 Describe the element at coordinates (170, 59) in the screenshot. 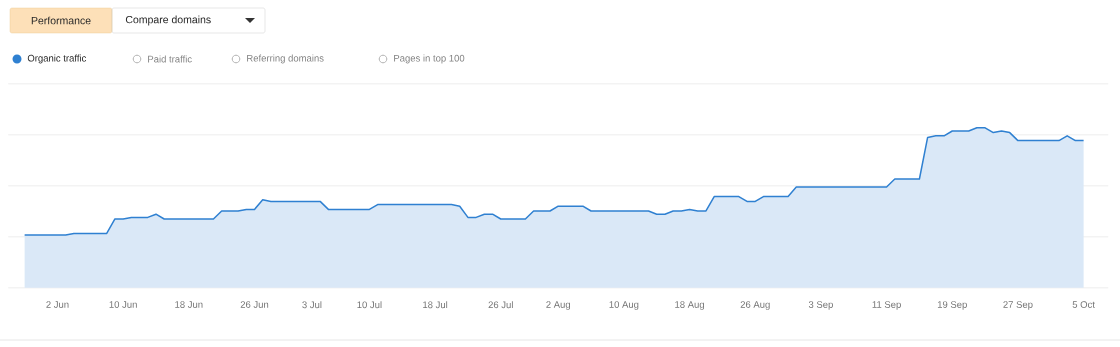

I see `text: Paid traffic` at that location.